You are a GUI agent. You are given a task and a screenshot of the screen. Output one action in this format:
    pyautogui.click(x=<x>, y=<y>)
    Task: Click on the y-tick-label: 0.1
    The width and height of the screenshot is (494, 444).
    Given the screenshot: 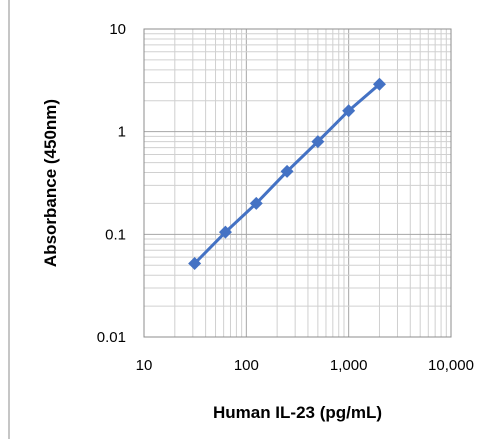 What is the action you would take?
    pyautogui.click(x=115, y=234)
    